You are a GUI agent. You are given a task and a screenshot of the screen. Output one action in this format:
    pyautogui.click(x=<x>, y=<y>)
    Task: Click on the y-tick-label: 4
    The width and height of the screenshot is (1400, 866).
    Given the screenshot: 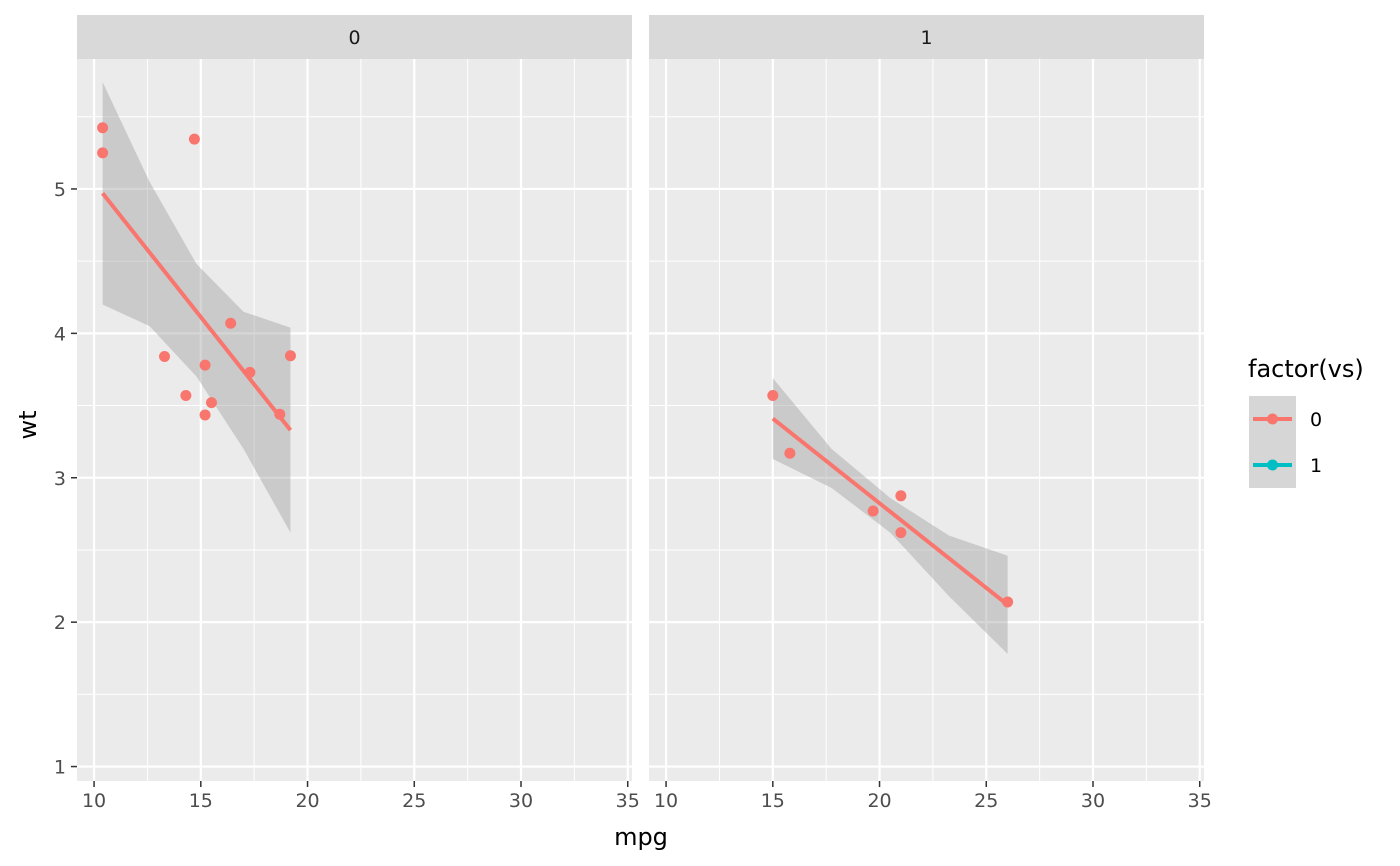 What is the action you would take?
    pyautogui.click(x=60, y=334)
    